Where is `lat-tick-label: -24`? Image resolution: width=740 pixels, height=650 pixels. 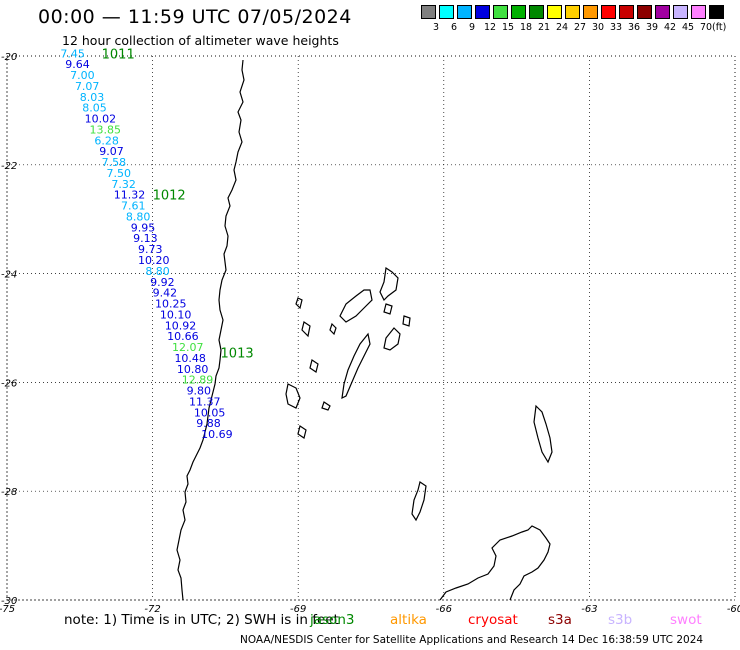 lat-tick-label: -24 is located at coordinates (9, 275).